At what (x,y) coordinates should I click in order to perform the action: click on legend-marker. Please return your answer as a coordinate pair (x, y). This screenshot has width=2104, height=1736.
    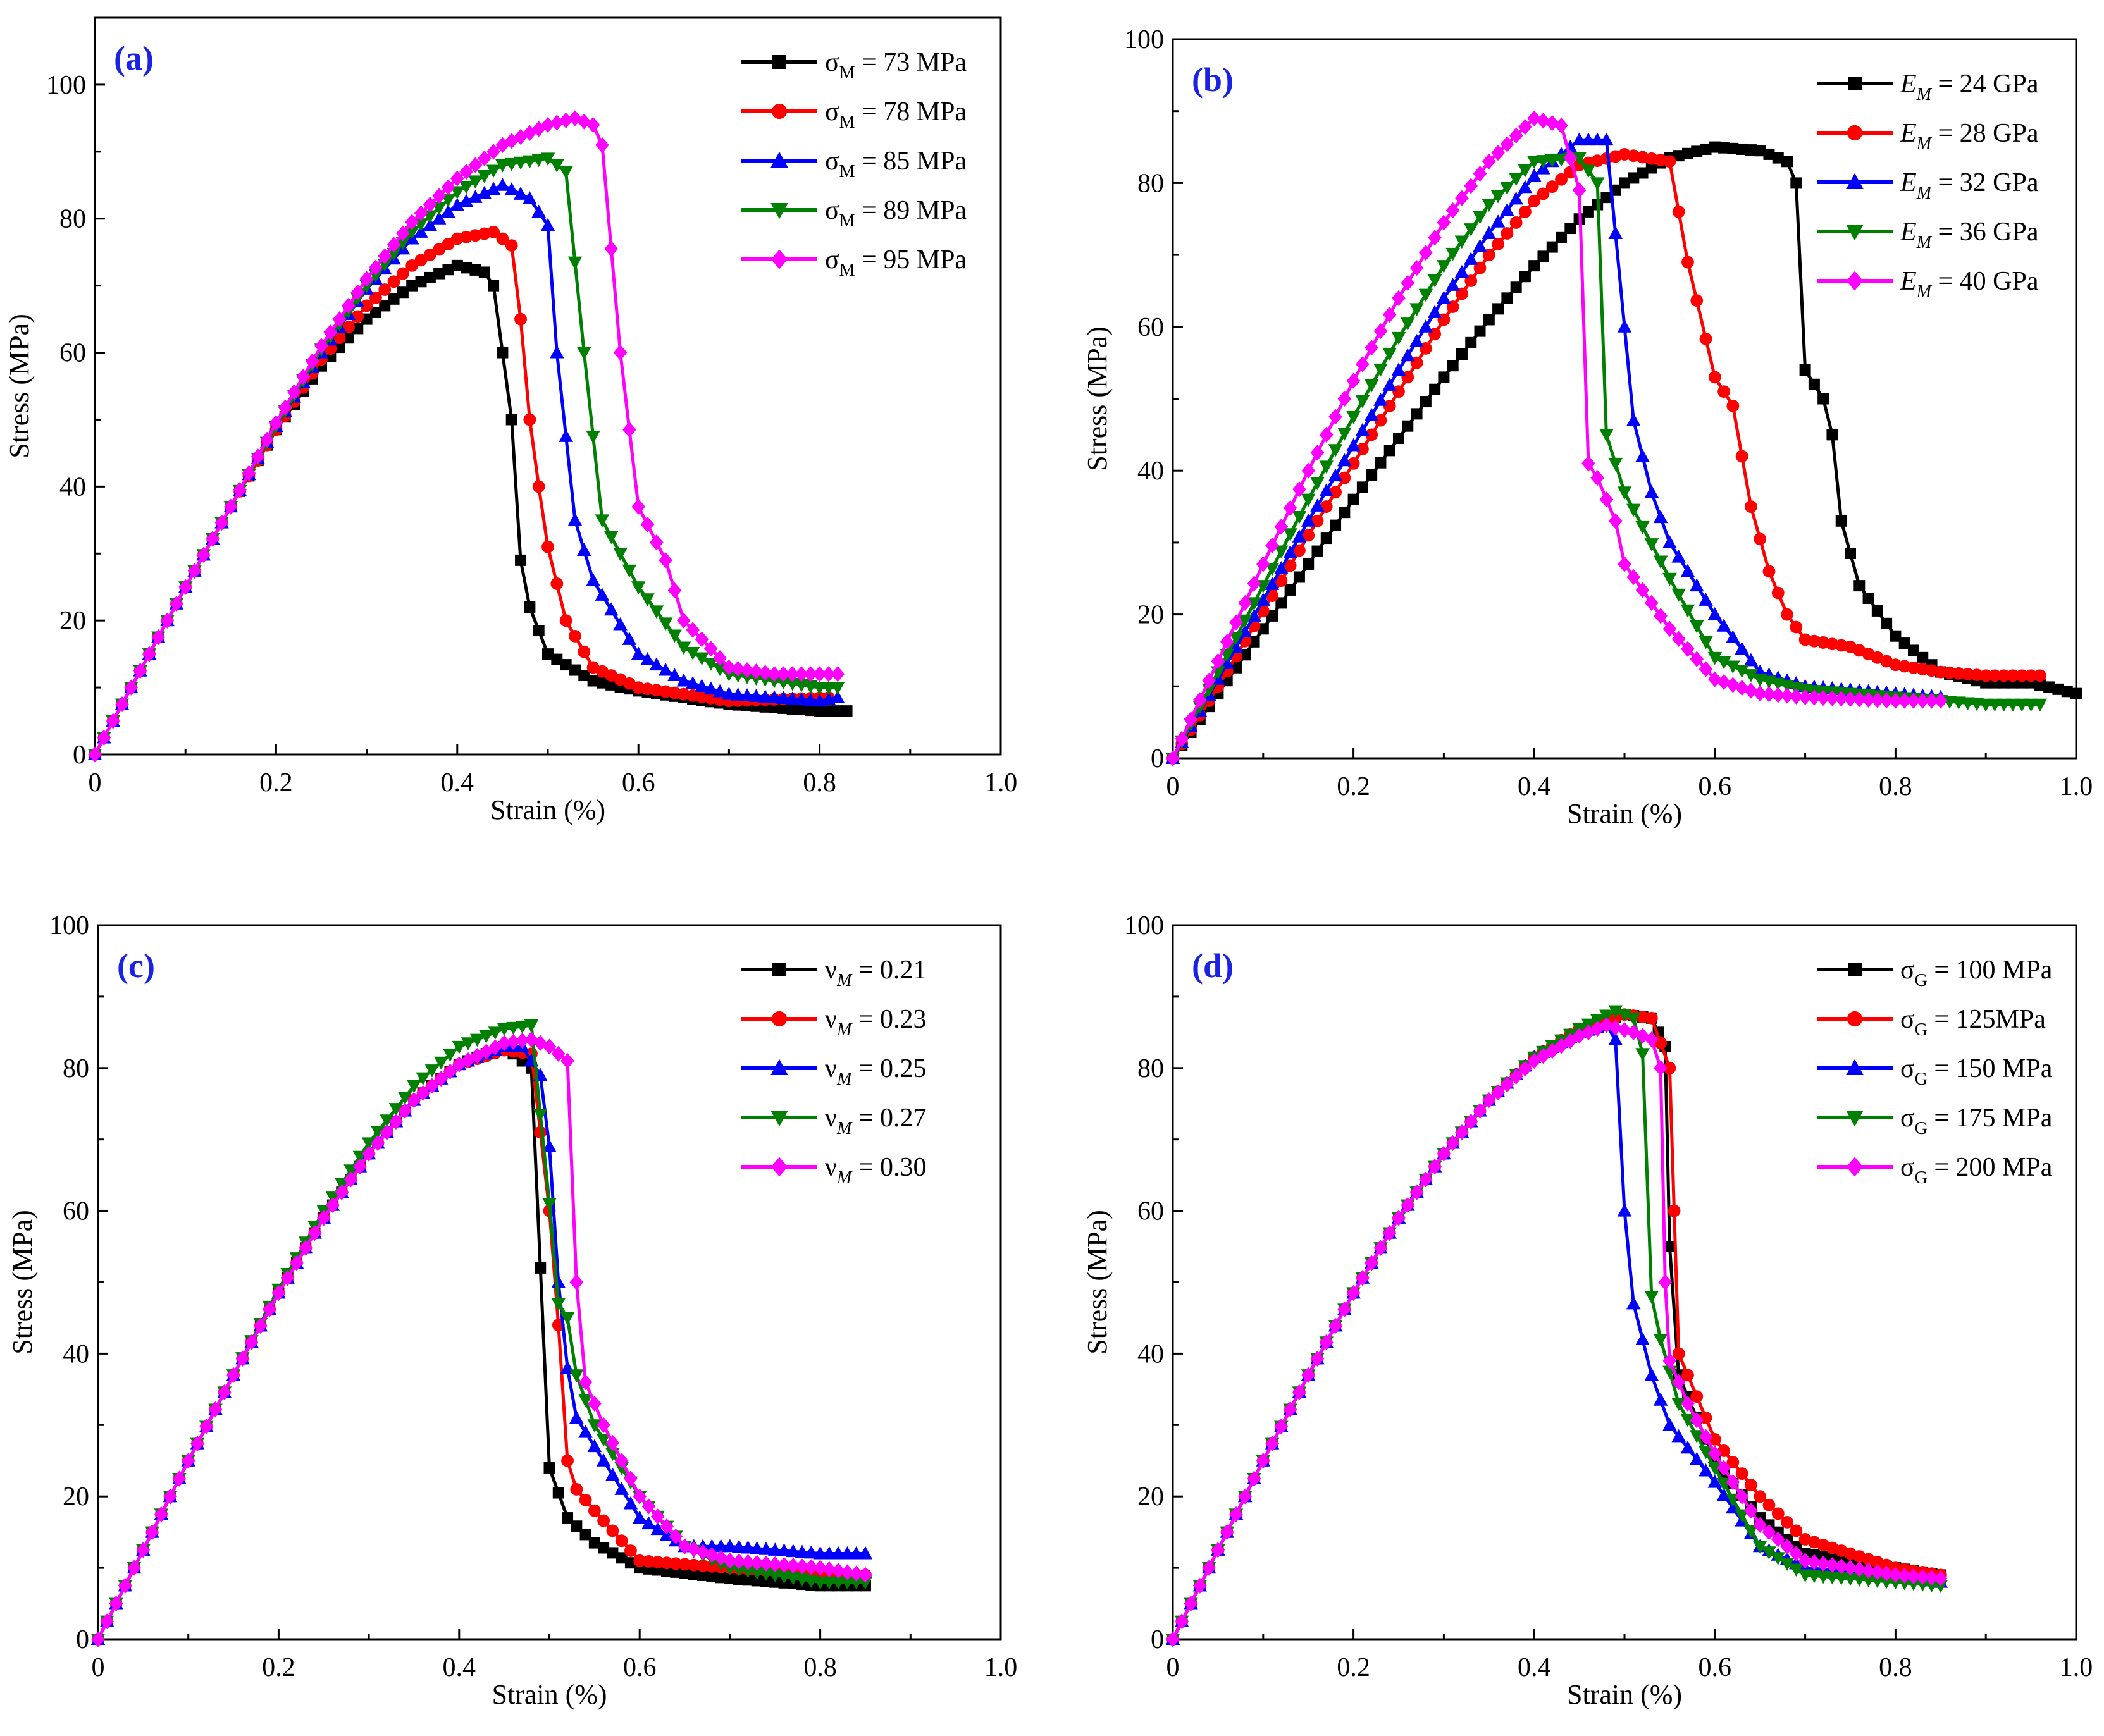
    Looking at the image, I should click on (1855, 133).